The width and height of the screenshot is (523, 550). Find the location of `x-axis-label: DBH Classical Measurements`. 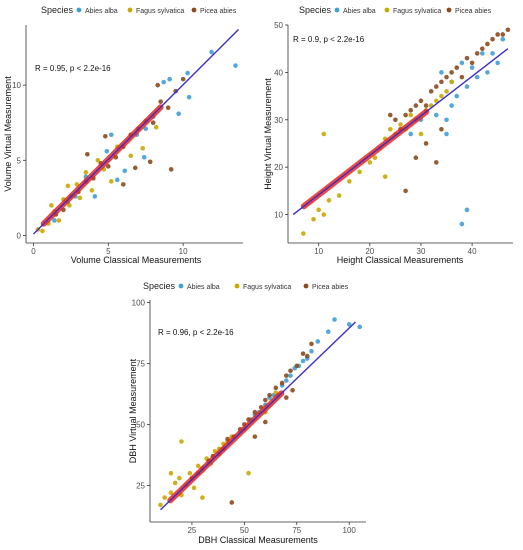

x-axis-label: DBH Classical Measurements is located at coordinates (258, 540).